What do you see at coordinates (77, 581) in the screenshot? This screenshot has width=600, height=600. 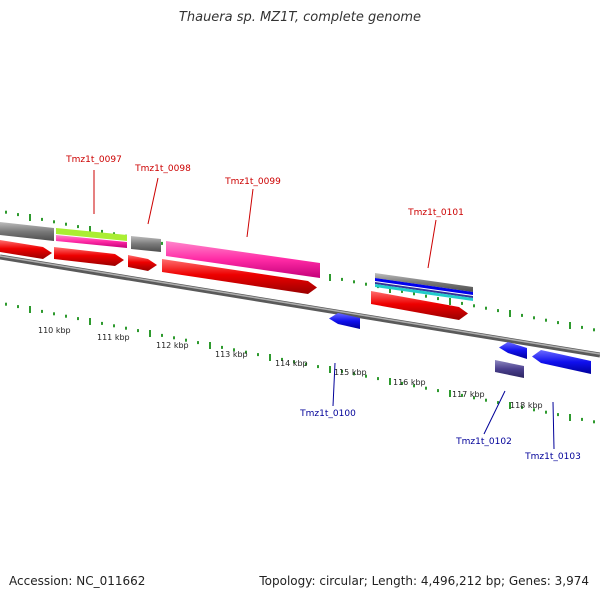 I see `accession-text: Accession: NC_011662` at bounding box center [77, 581].